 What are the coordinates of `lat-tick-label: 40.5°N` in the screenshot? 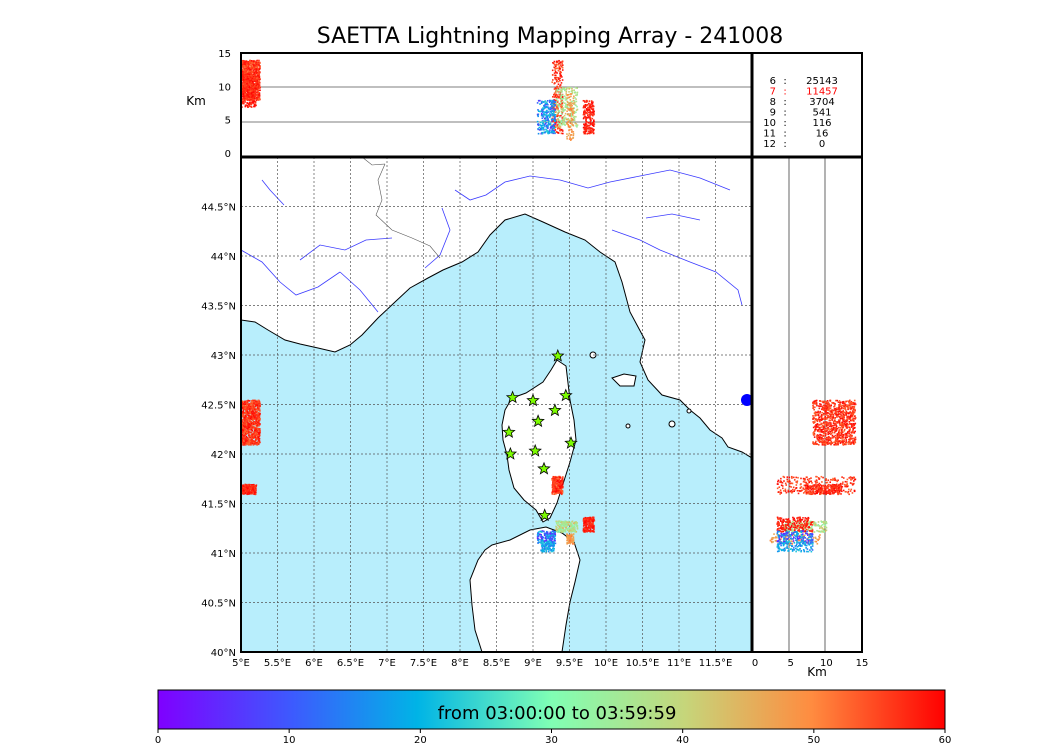 It's located at (218, 604).